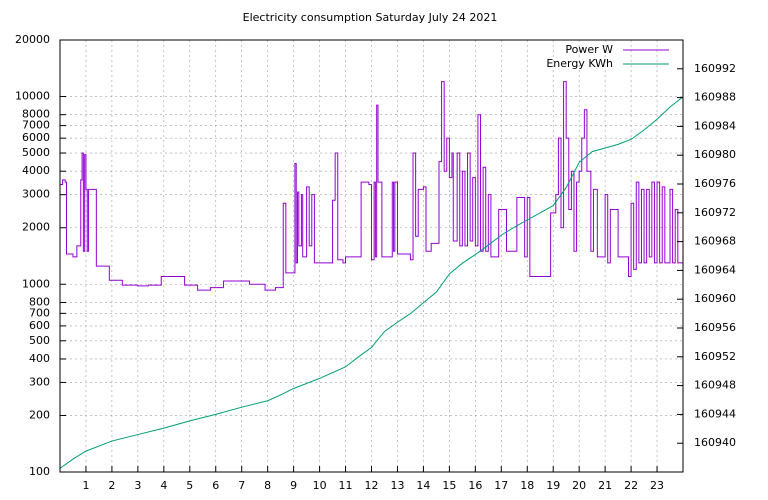 This screenshot has width=768, height=500. Describe the element at coordinates (715, 356) in the screenshot. I see `y2-tick-label: 160952` at that location.